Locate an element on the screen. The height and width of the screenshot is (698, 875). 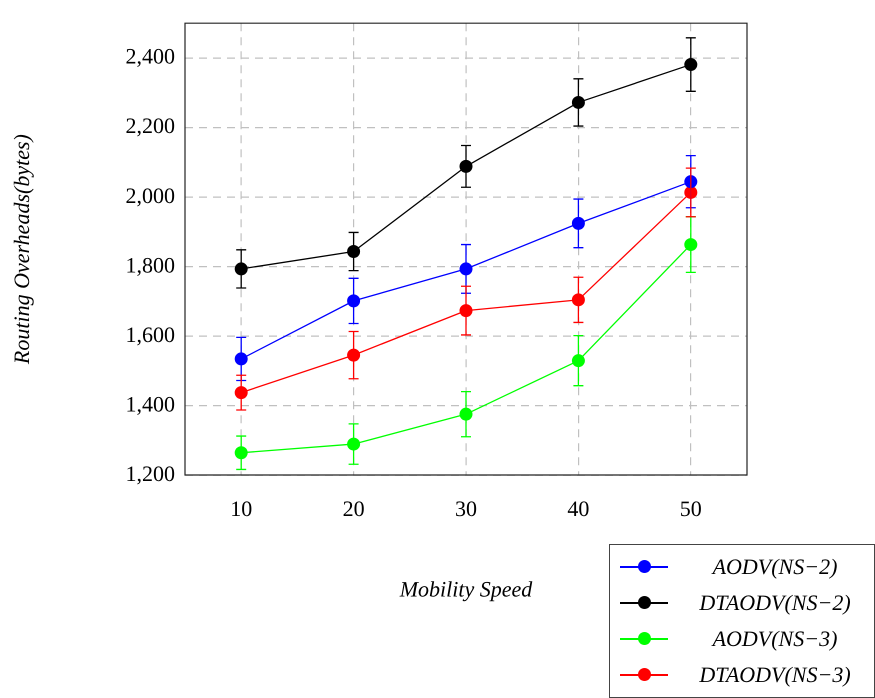
y-tick-label: 1,800 is located at coordinates (150, 265).